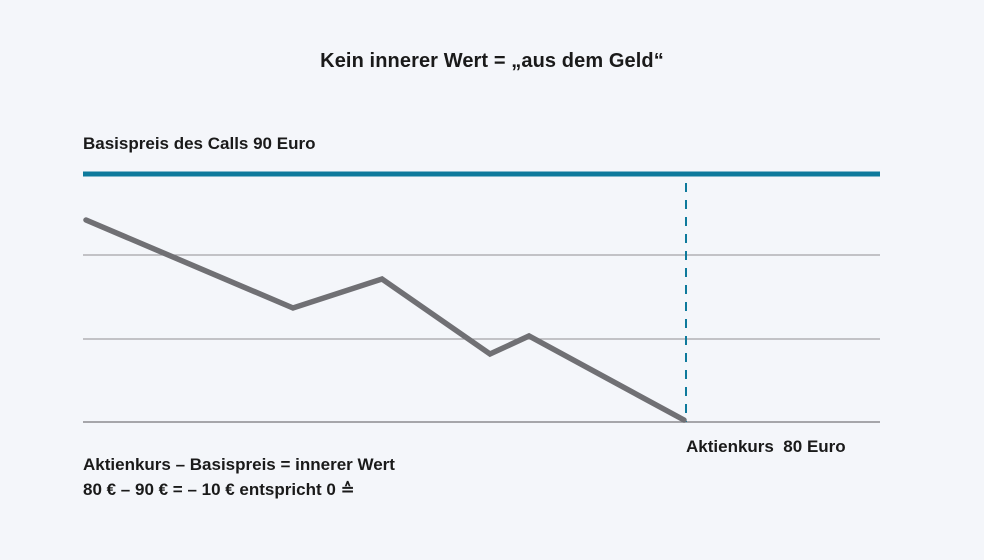  Describe the element at coordinates (492, 61) in the screenshot. I see `chart-title: Kein innerer Wert = „aus dem Geld“` at that location.